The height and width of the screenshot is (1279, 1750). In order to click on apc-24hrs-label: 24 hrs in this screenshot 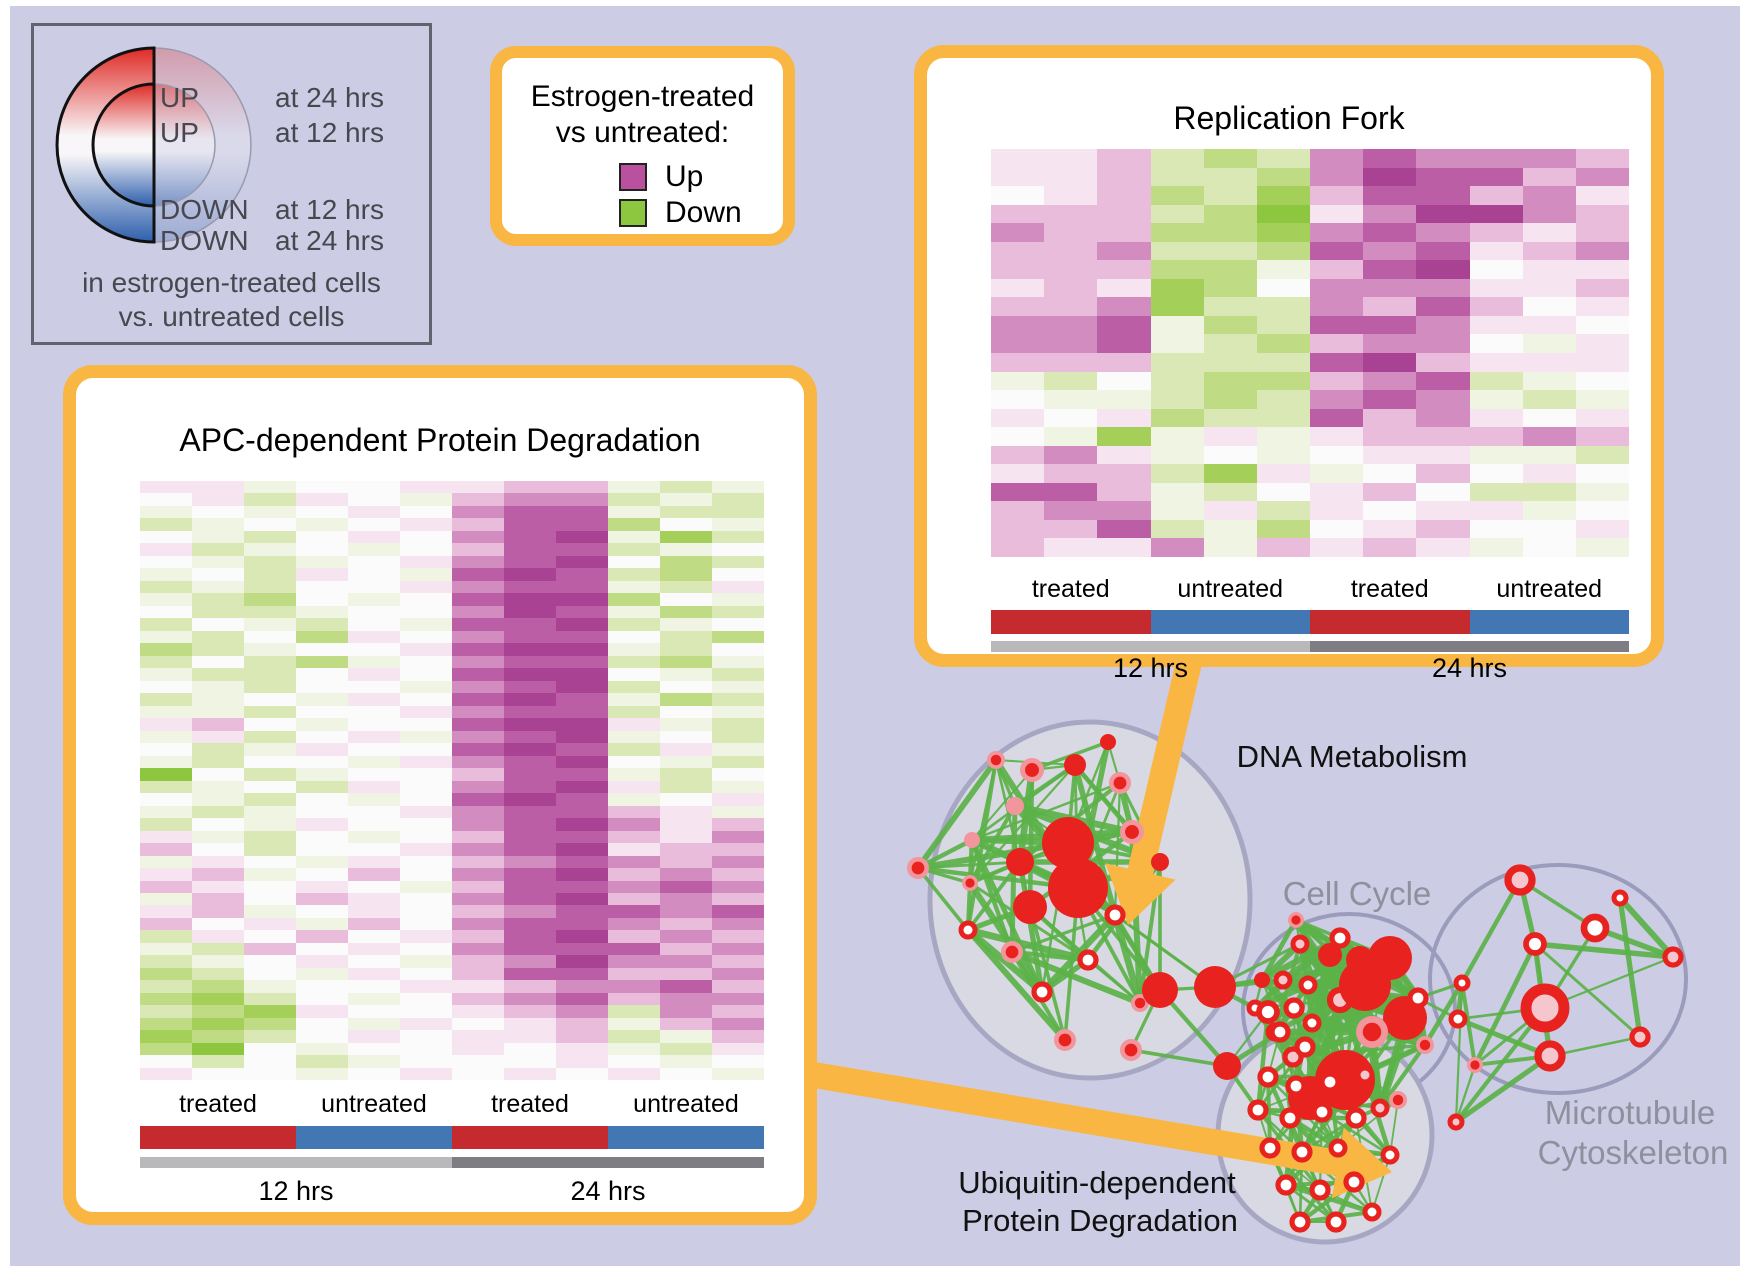, I will do `click(608, 1191)`.